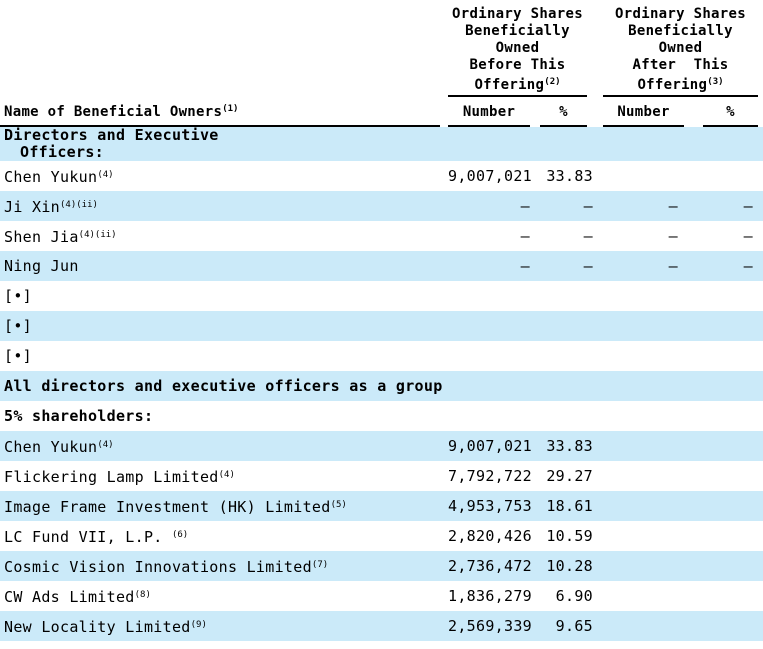 This screenshot has height=649, width=763. I want to click on table-row: New Locality Limited(9) 2,569,339 9.65, so click(381, 626).